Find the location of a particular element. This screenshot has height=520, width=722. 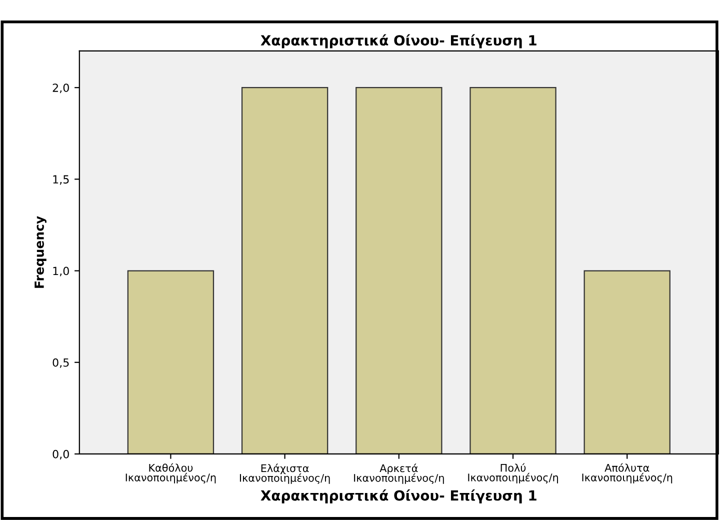

x-tick-label: Καθόλου Ικανοποιημένος/η is located at coordinates (171, 473).